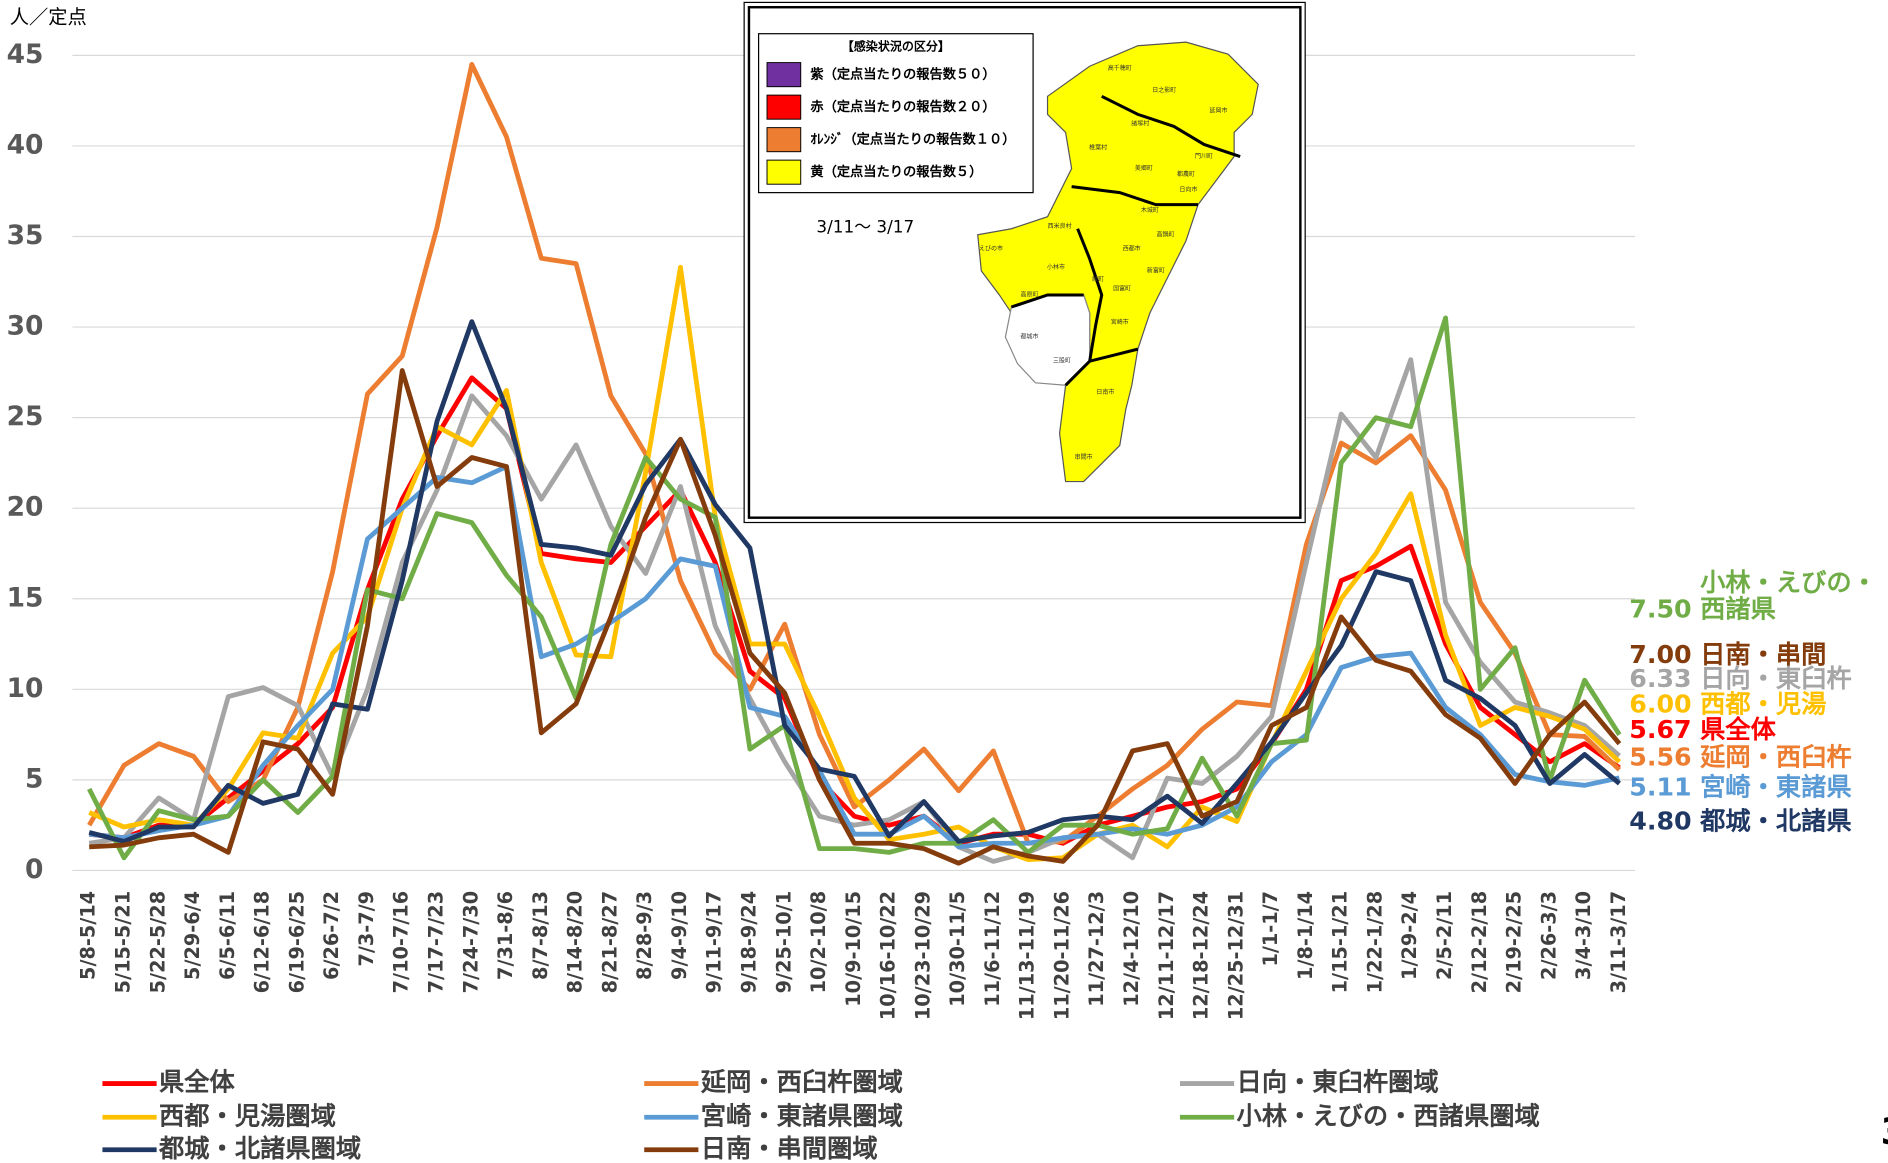 The width and height of the screenshot is (1888, 1163). Describe the element at coordinates (262, 942) in the screenshot. I see `x-tick-label: 6/12-6/18` at that location.